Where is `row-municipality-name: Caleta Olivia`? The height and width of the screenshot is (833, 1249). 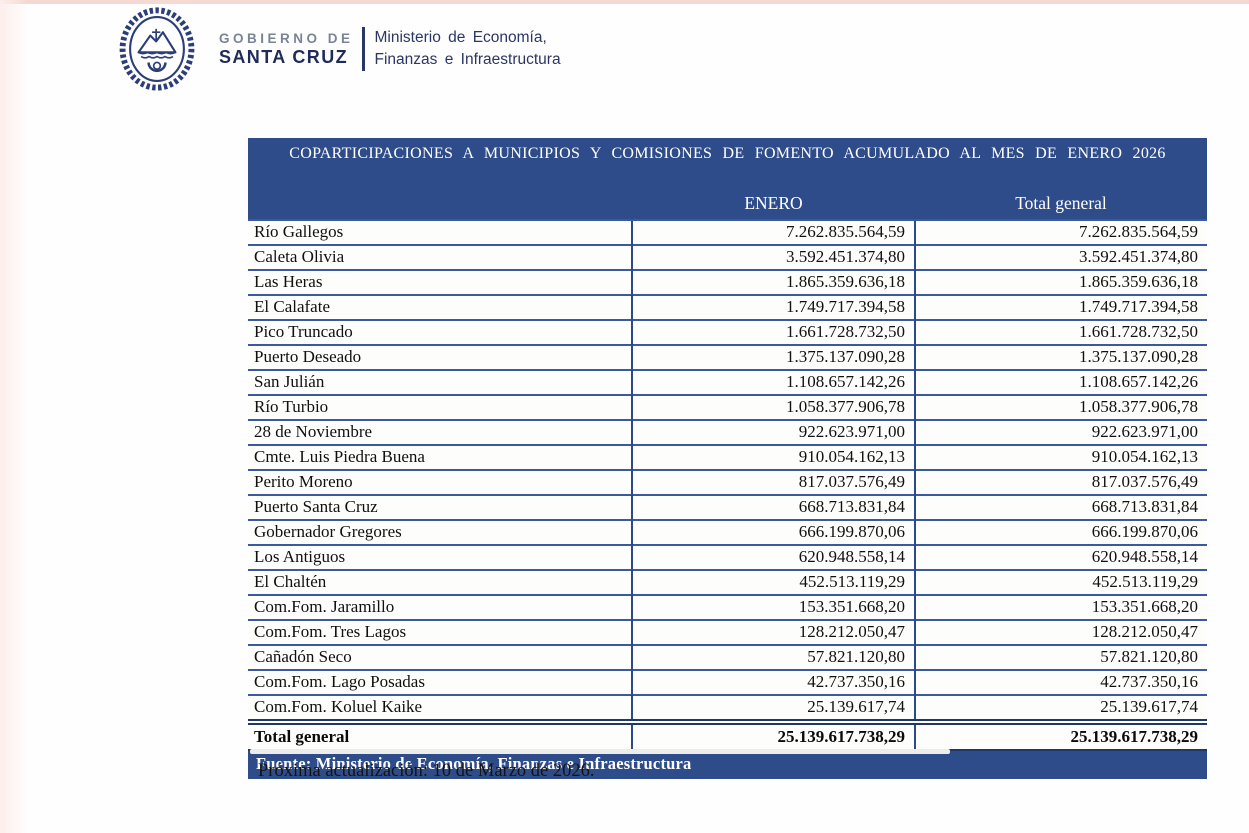 row-municipality-name: Caleta Olivia is located at coordinates (440, 257).